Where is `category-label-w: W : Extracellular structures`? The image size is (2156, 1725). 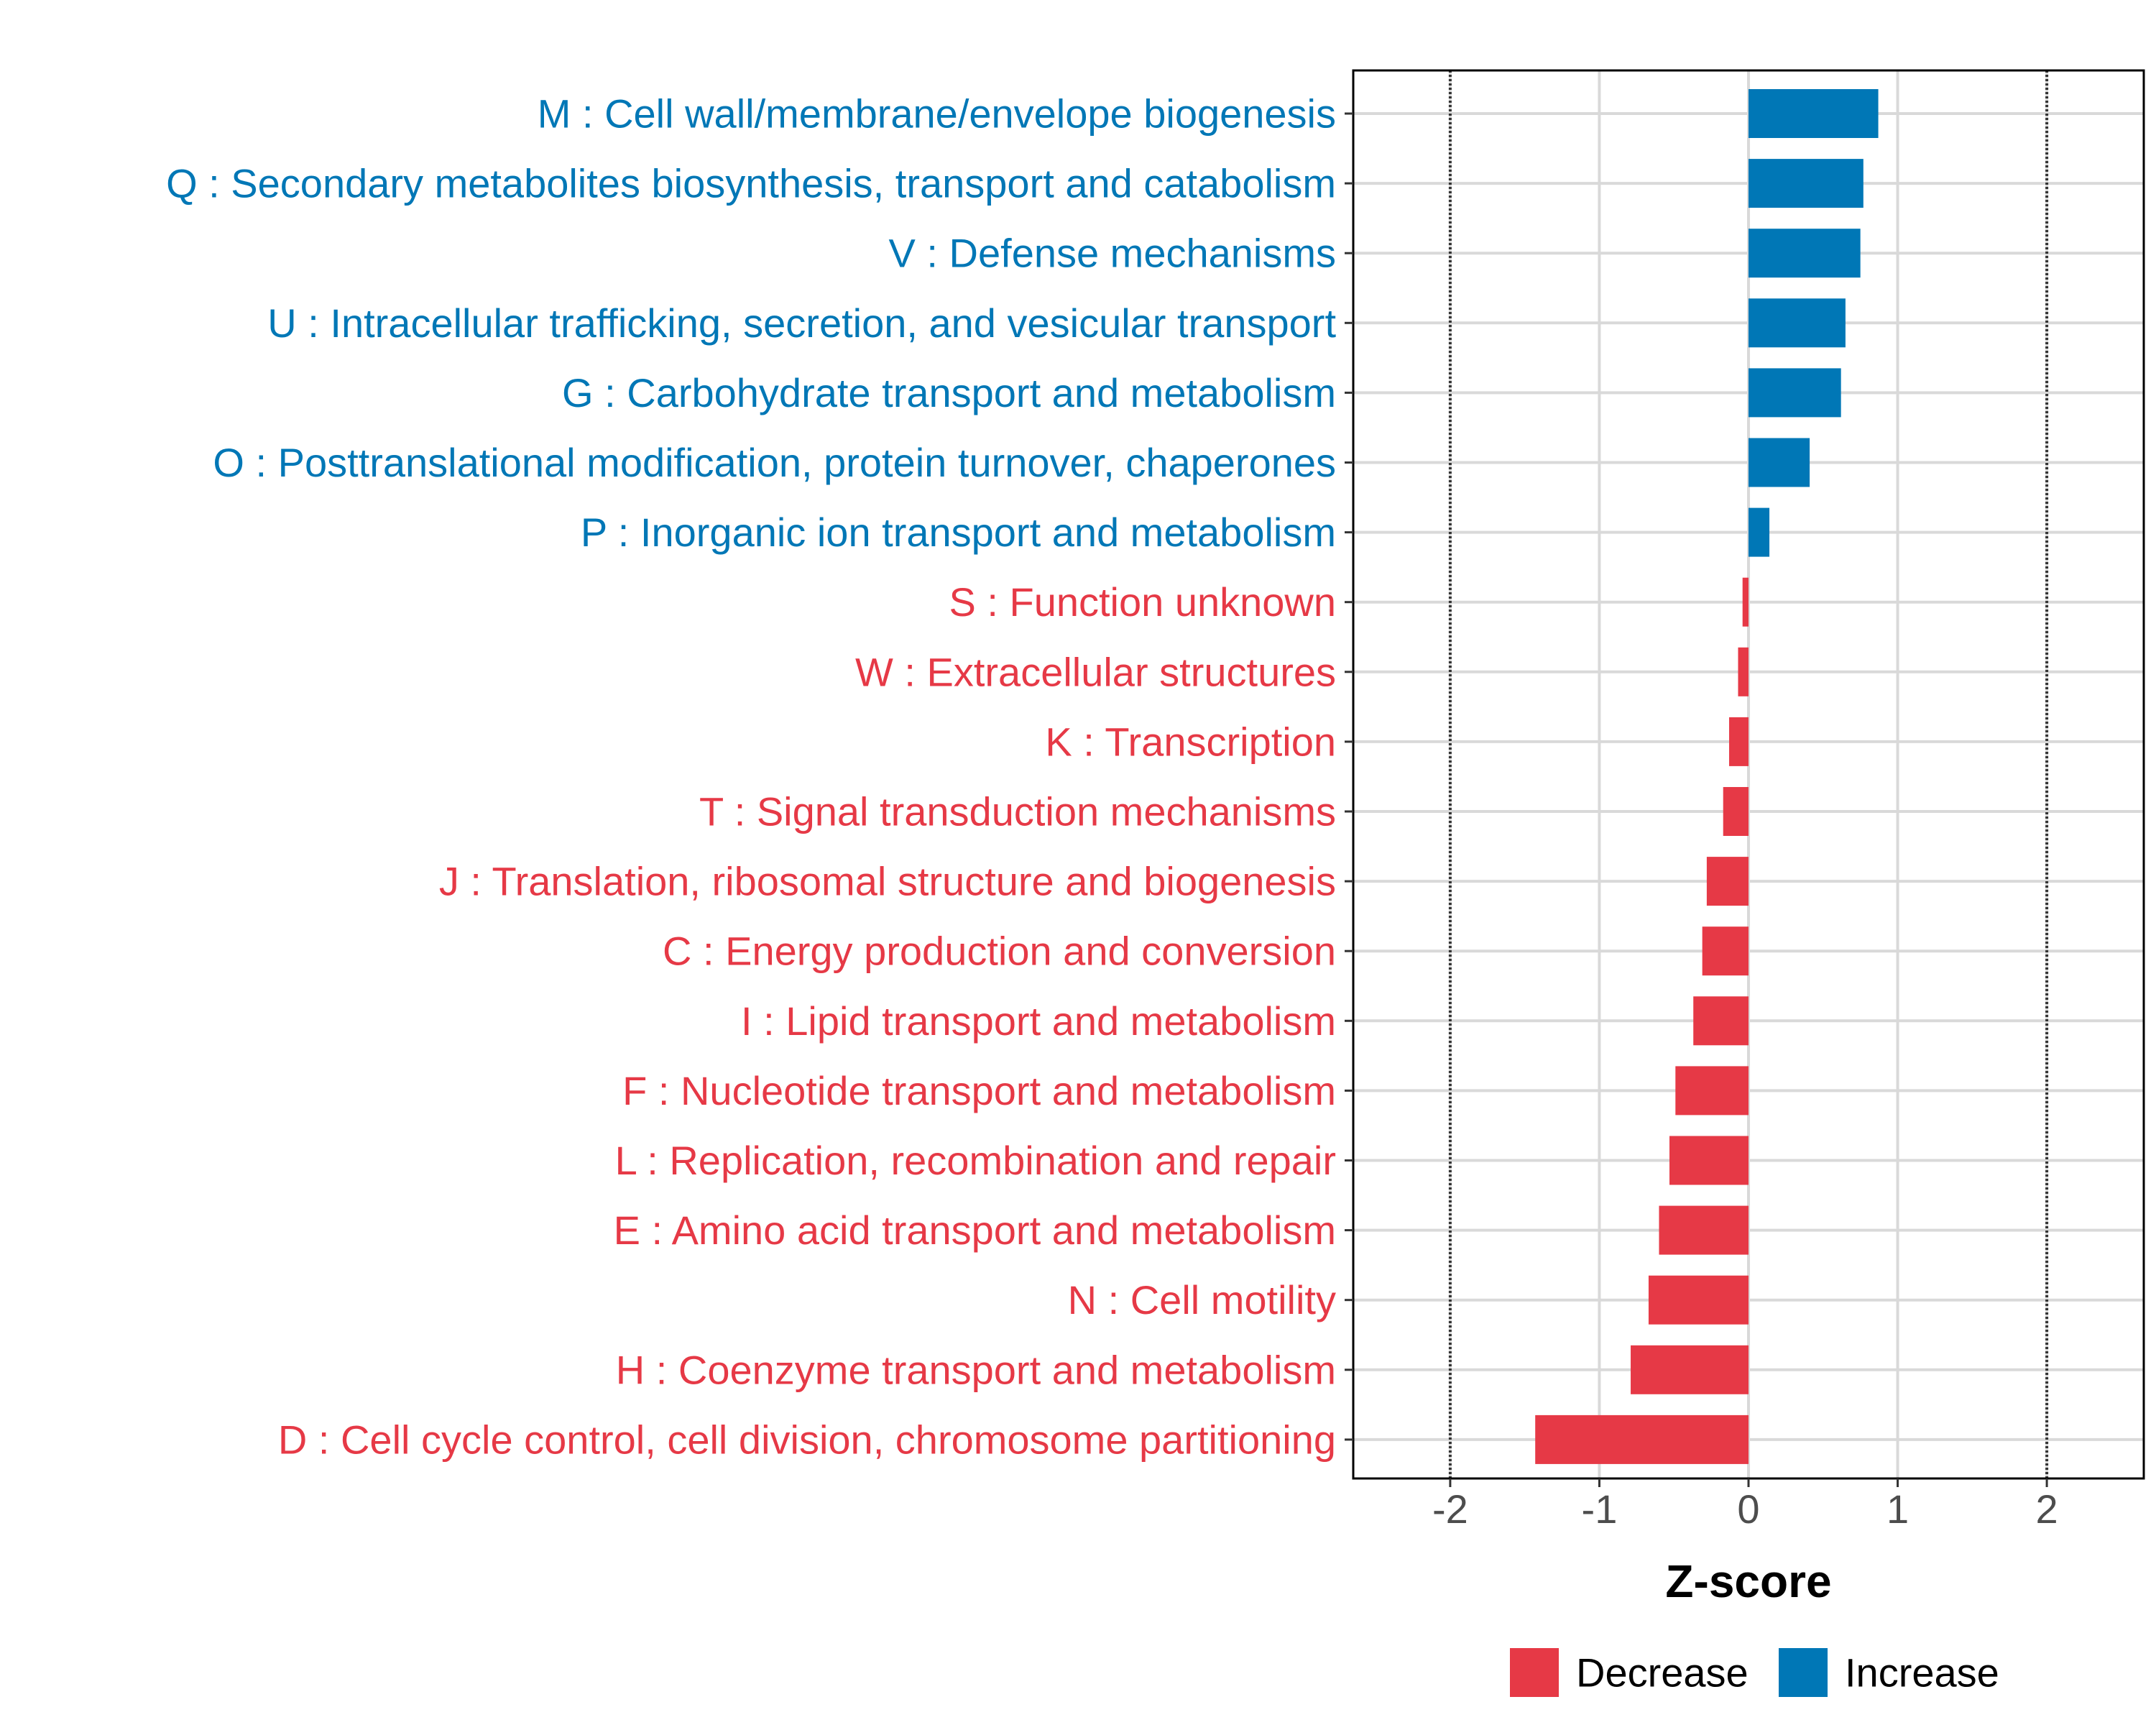
category-label-w: W : Extracellular structures is located at coordinates (1096, 671).